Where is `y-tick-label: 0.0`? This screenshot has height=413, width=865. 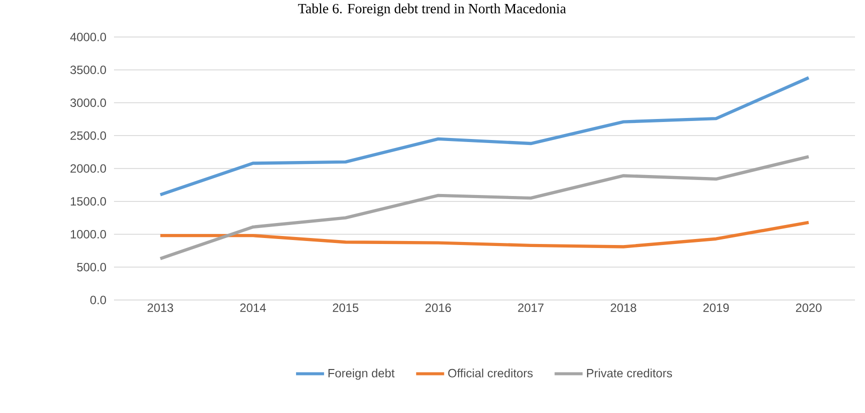
y-tick-label: 0.0 is located at coordinates (98, 300).